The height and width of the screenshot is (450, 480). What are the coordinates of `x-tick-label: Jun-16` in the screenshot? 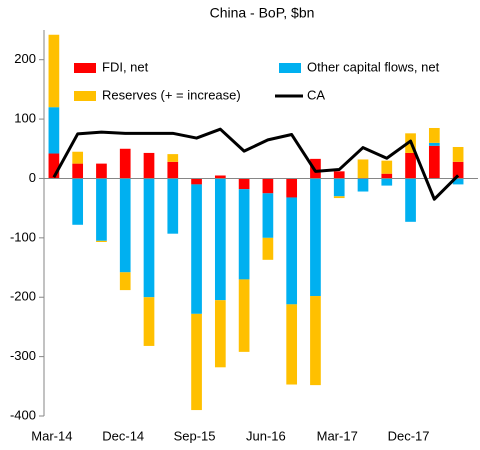 It's located at (266, 435).